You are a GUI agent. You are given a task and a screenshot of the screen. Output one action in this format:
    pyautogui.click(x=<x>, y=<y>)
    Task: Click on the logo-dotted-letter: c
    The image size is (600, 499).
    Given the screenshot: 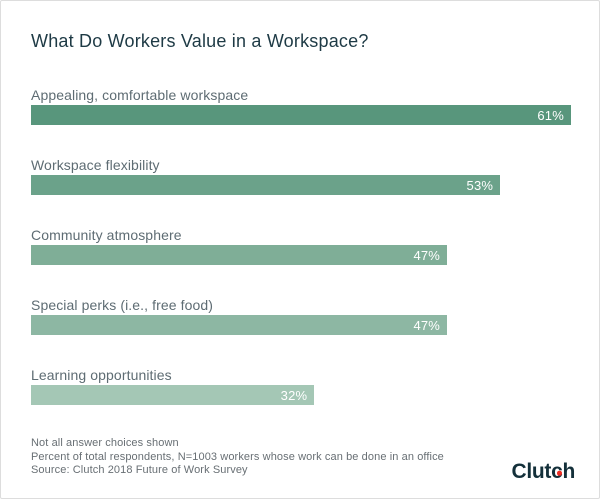 What is the action you would take?
    pyautogui.click(x=557, y=472)
    